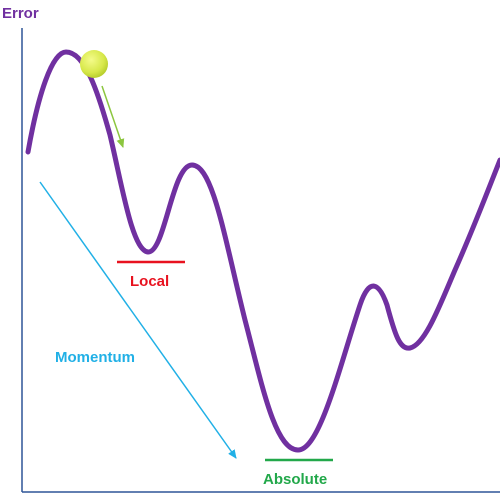  I want to click on y-axis-label: Error, so click(20, 13).